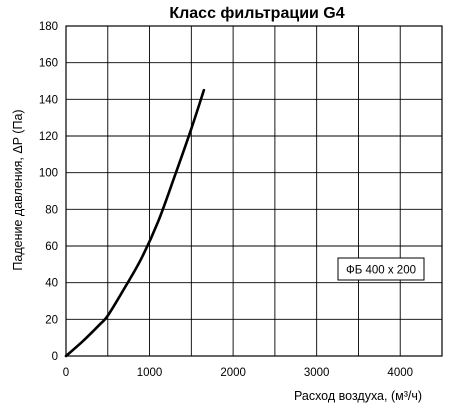  Describe the element at coordinates (150, 373) in the screenshot. I see `x-tick-label: 1000` at that location.